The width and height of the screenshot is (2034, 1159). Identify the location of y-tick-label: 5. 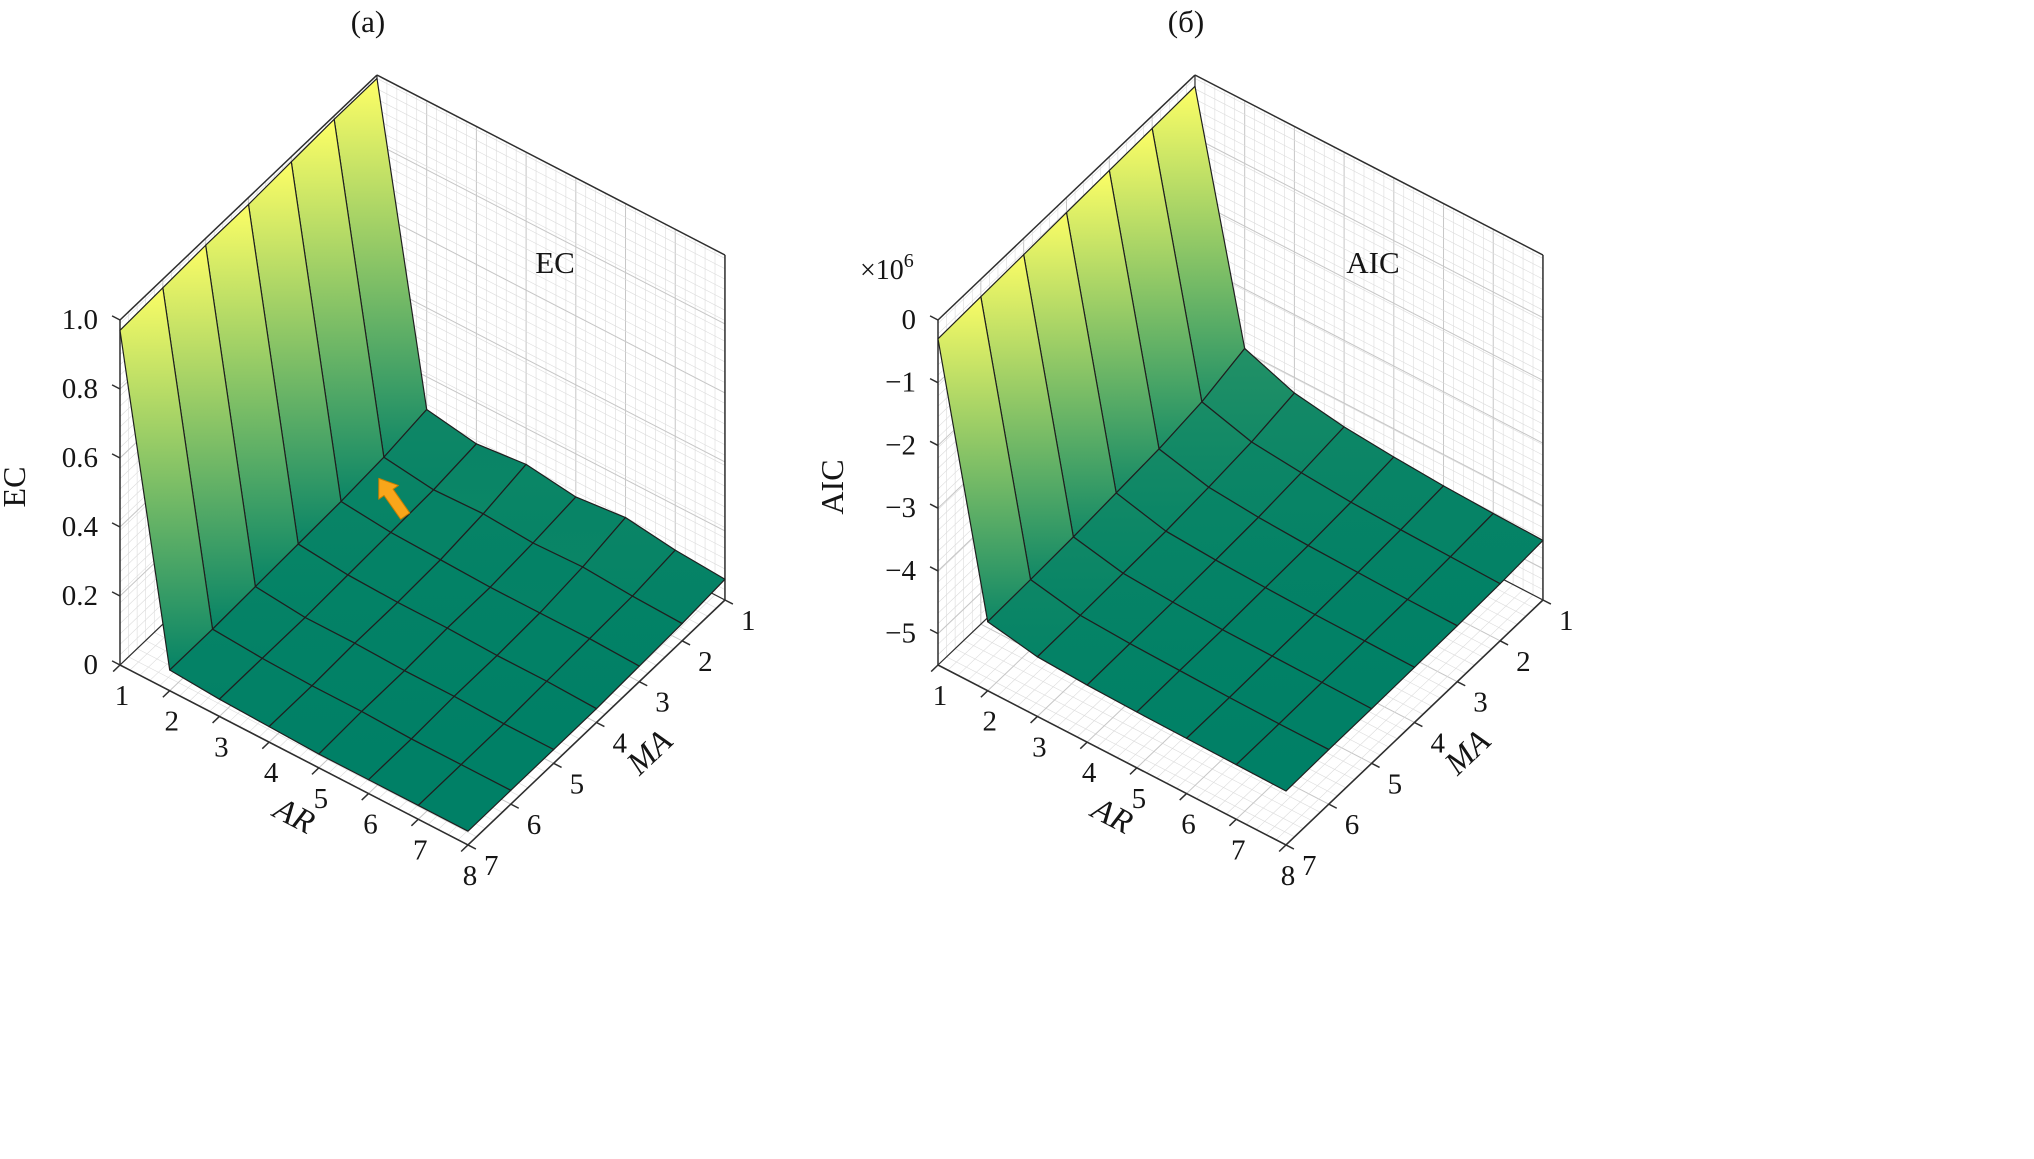
(577, 784).